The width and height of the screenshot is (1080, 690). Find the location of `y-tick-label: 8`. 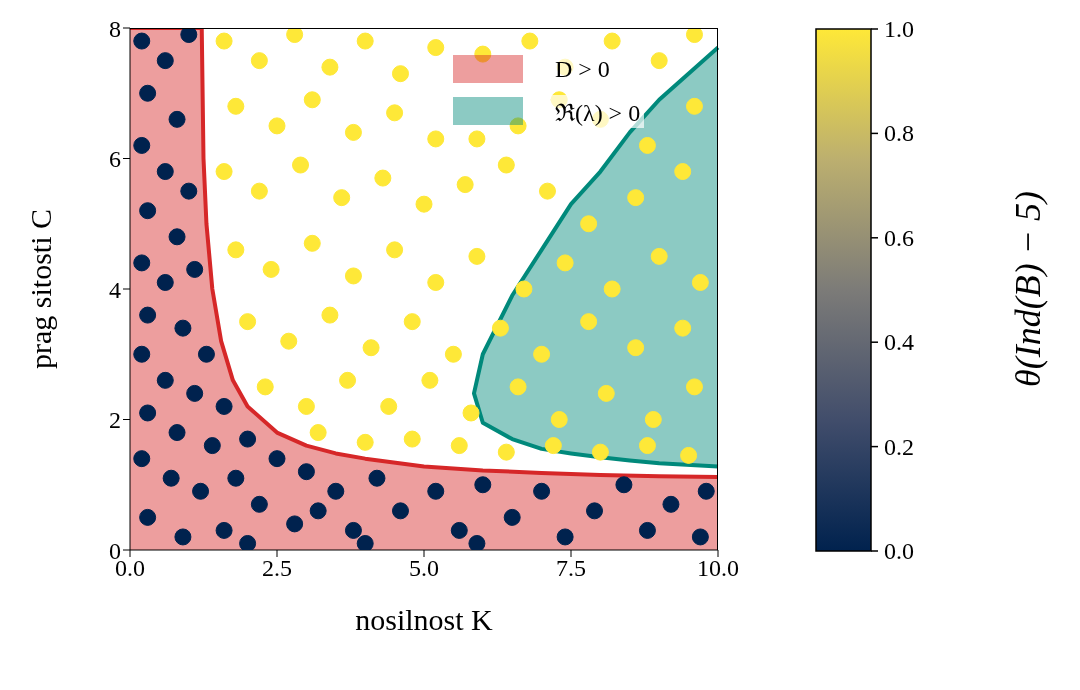

y-tick-label: 8 is located at coordinates (115, 28).